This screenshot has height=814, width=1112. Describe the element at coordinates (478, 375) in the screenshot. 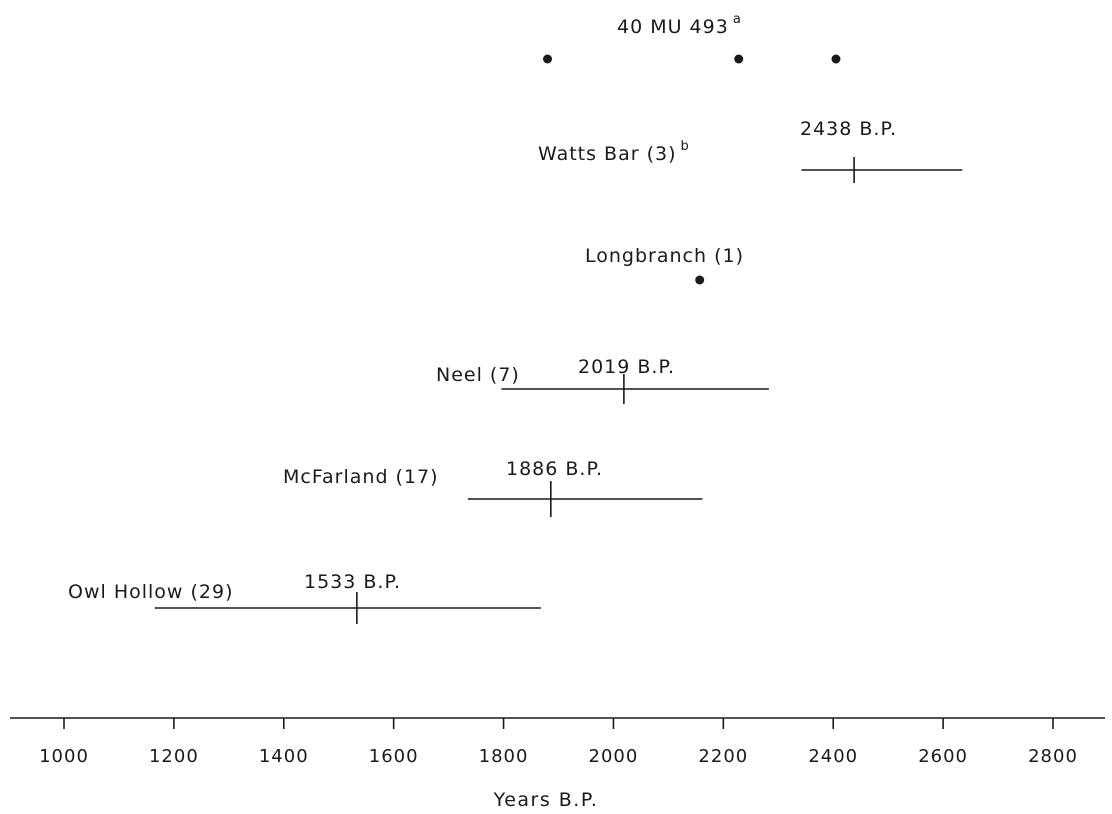

I see `site-label: Neel (7)` at that location.